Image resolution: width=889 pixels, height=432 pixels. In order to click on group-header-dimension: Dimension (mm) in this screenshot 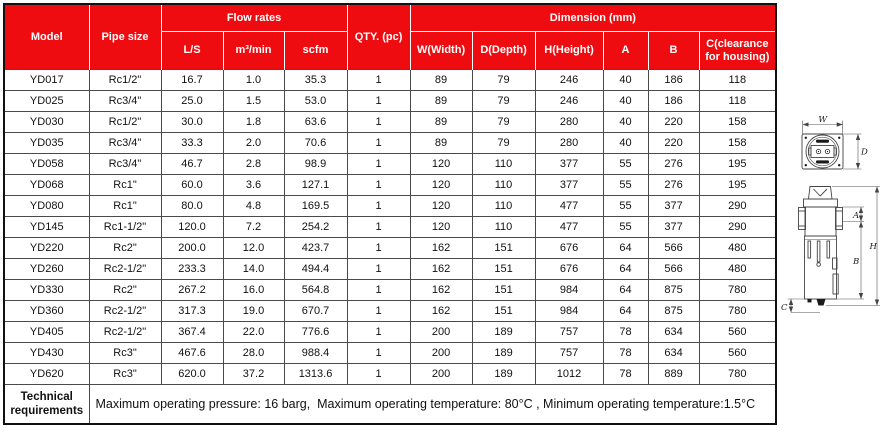, I will do `click(593, 17)`.